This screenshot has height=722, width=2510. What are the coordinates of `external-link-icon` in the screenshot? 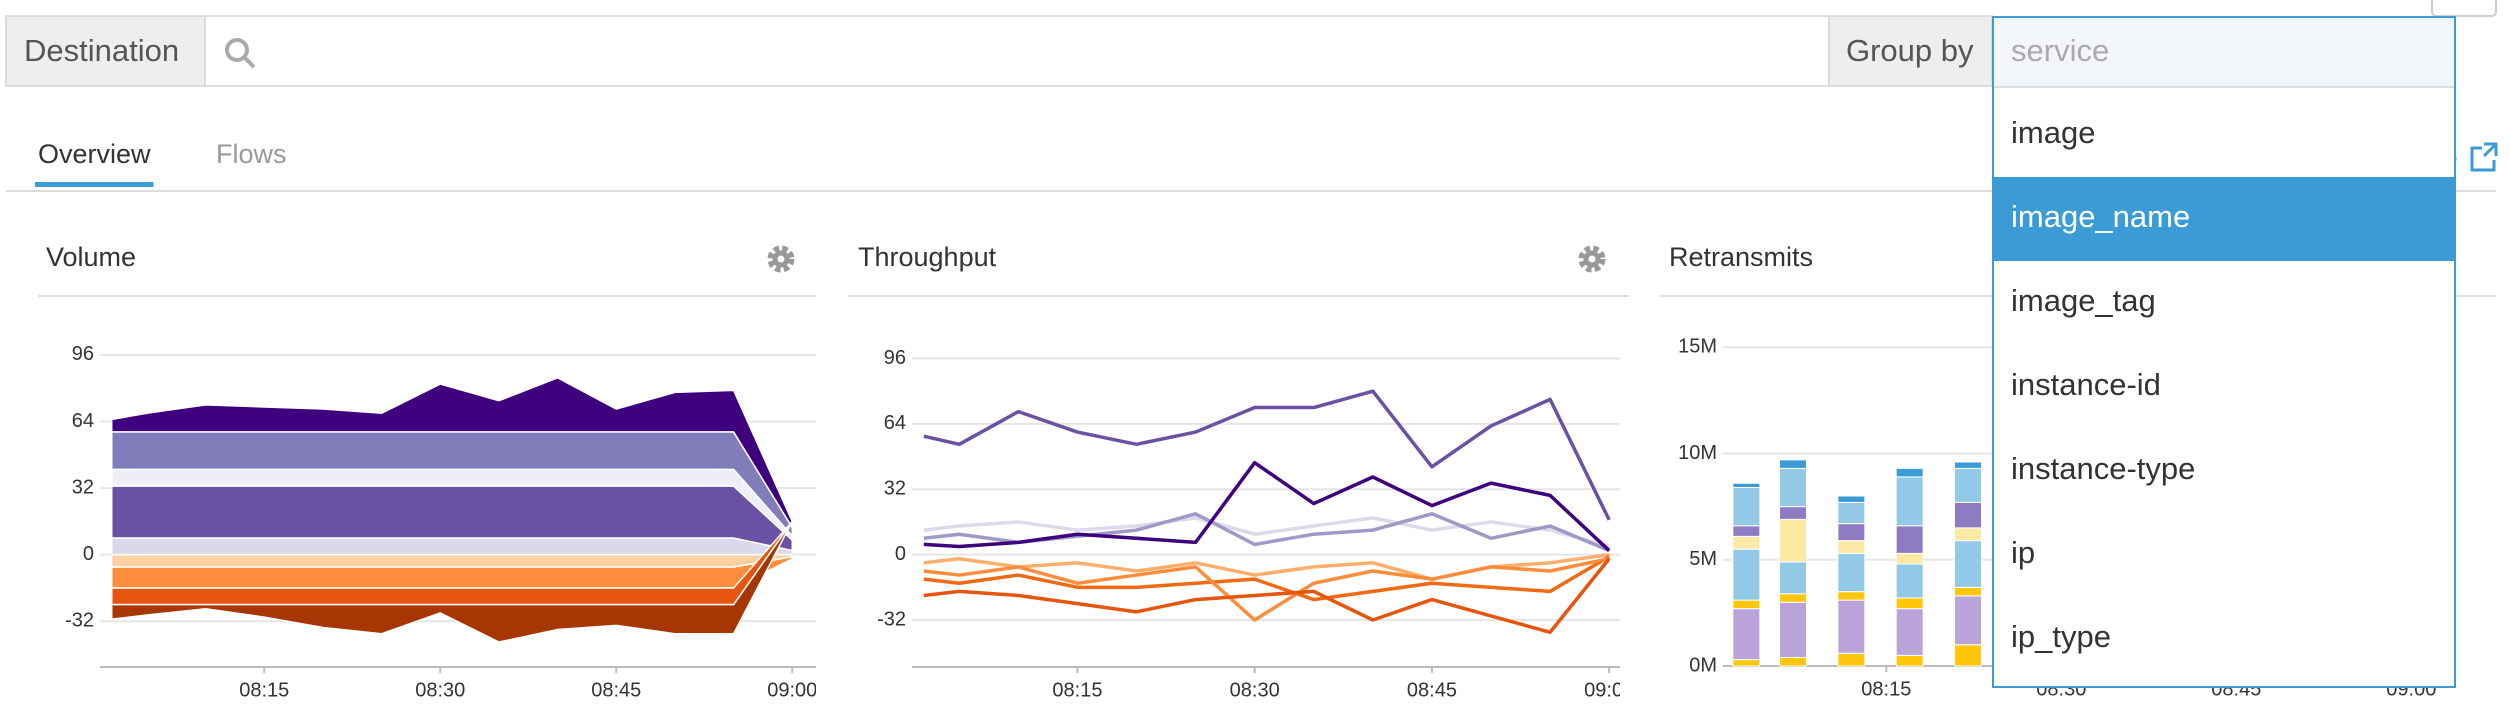 It's located at (2484, 157).